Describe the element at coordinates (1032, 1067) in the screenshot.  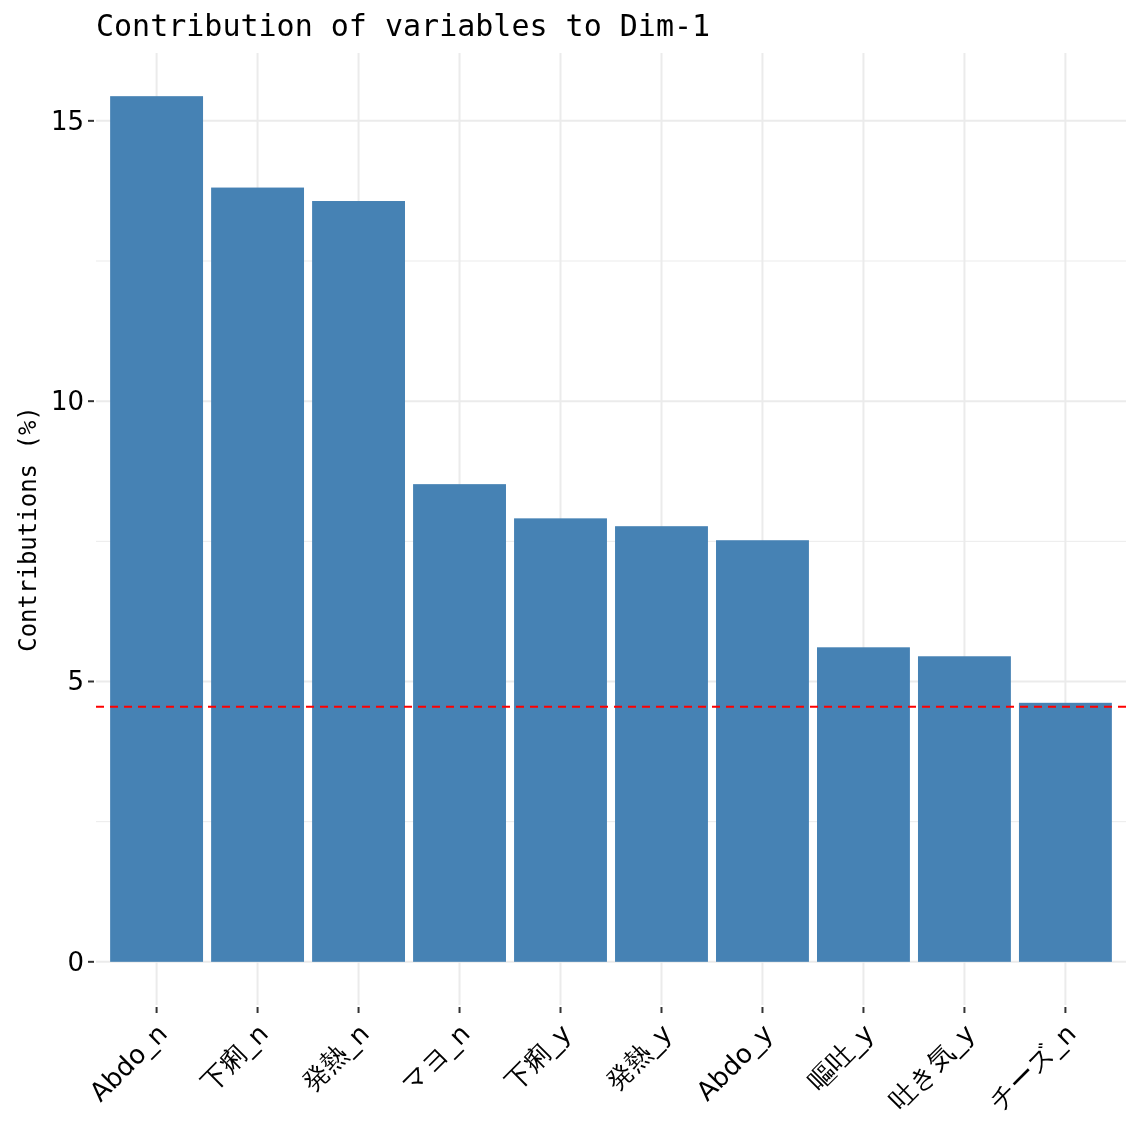
I see `x-tick-label: チーズ_n` at that location.